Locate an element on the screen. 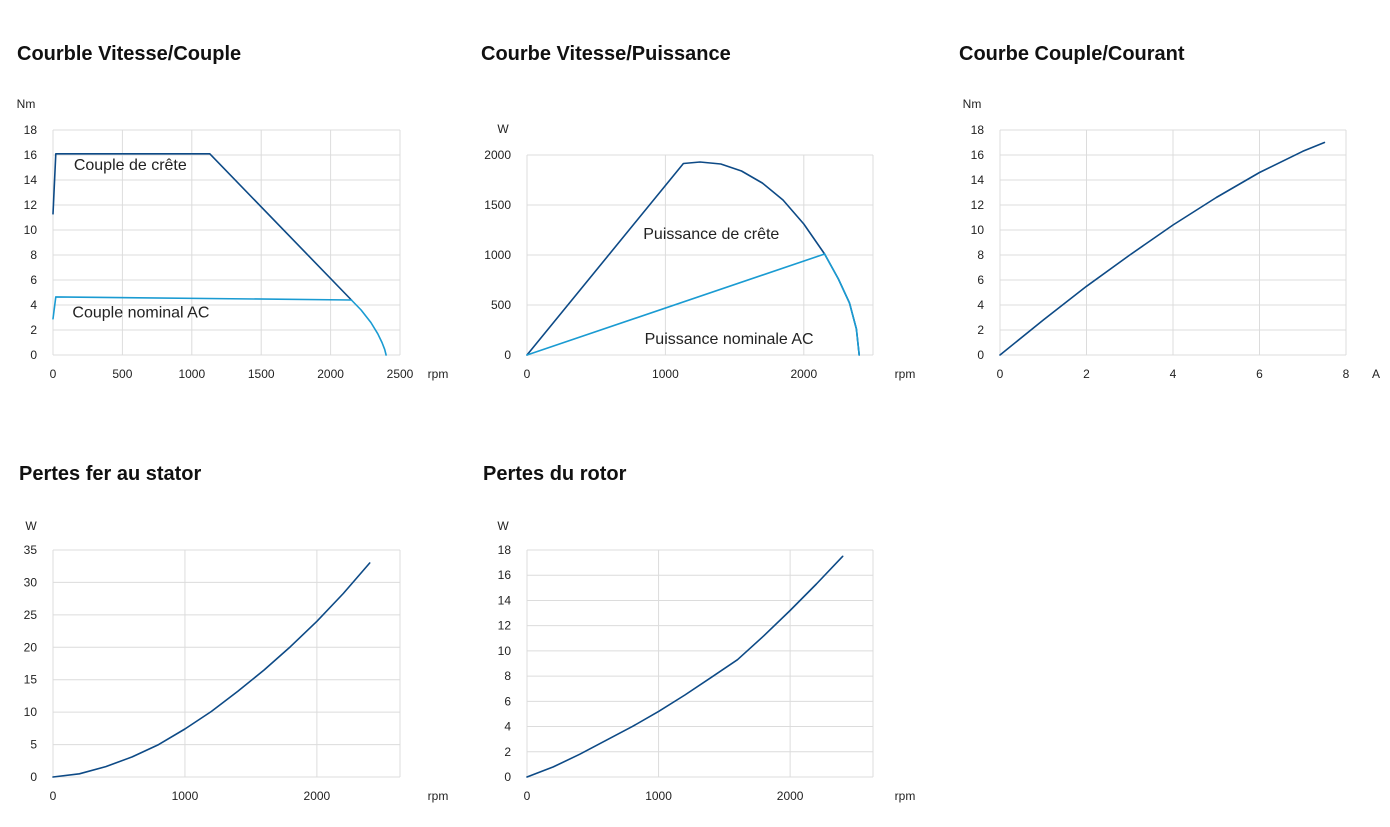 The image size is (1390, 827). chart-c3: 0 2 4 6 8 10 12 14 16 18 0 2 4 6 8 Nm A is located at coordinates (1171, 239).